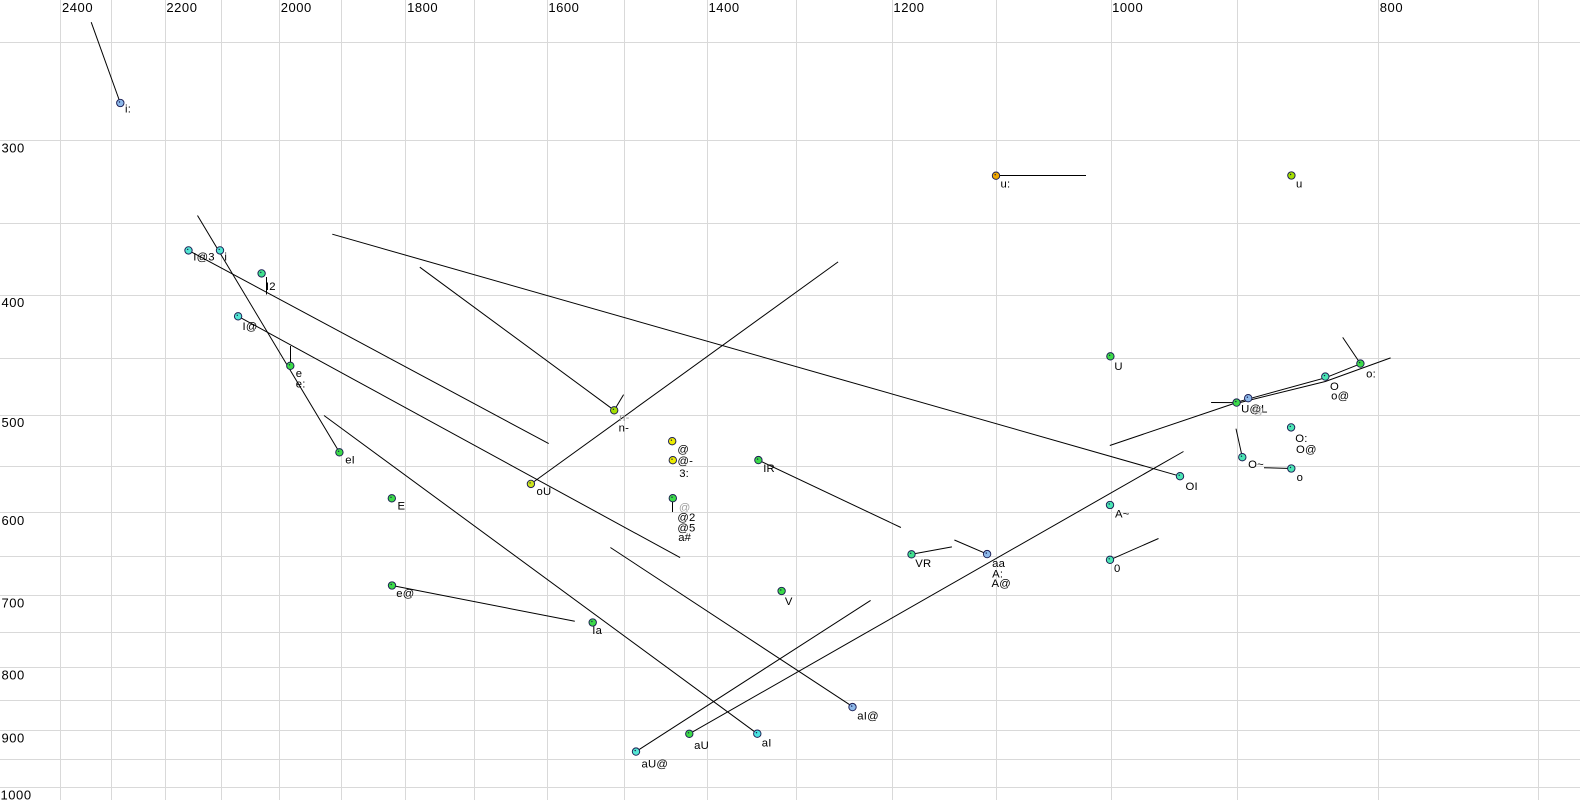 This screenshot has height=800, width=1580. I want to click on svg-text: e:, so click(301, 384).